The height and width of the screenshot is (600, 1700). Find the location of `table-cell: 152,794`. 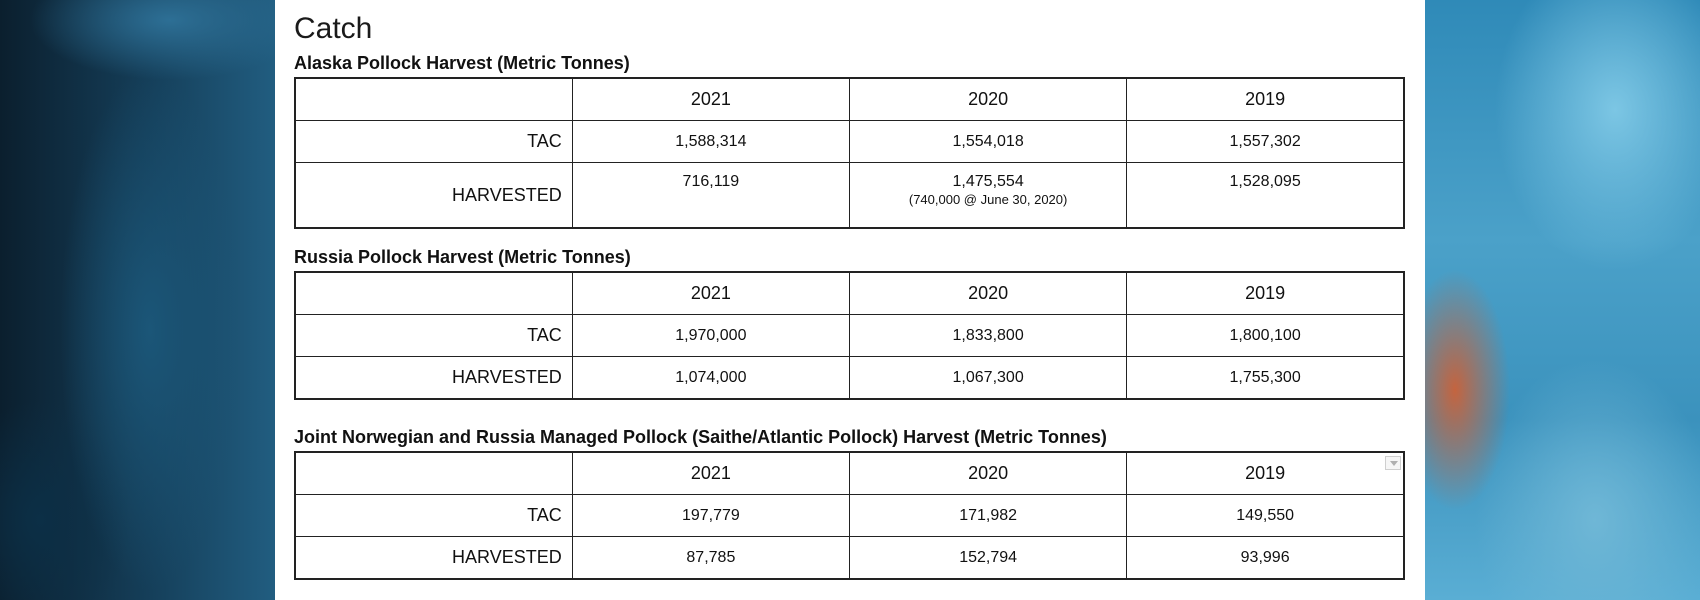

table-cell: 152,794 is located at coordinates (988, 558).